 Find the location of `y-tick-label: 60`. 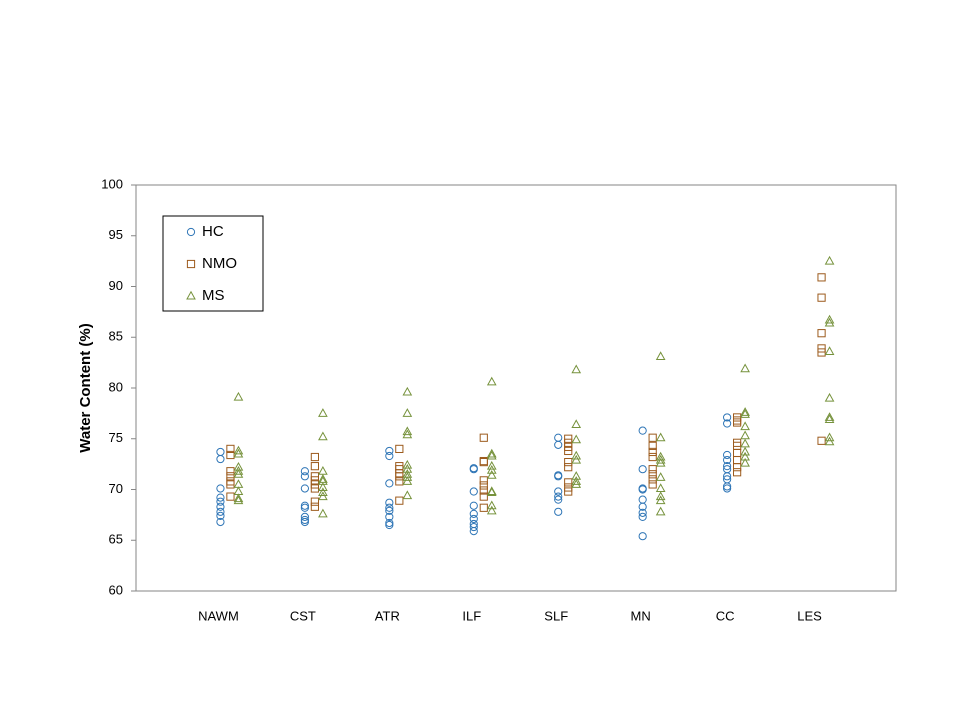

y-tick-label: 60 is located at coordinates (116, 589).